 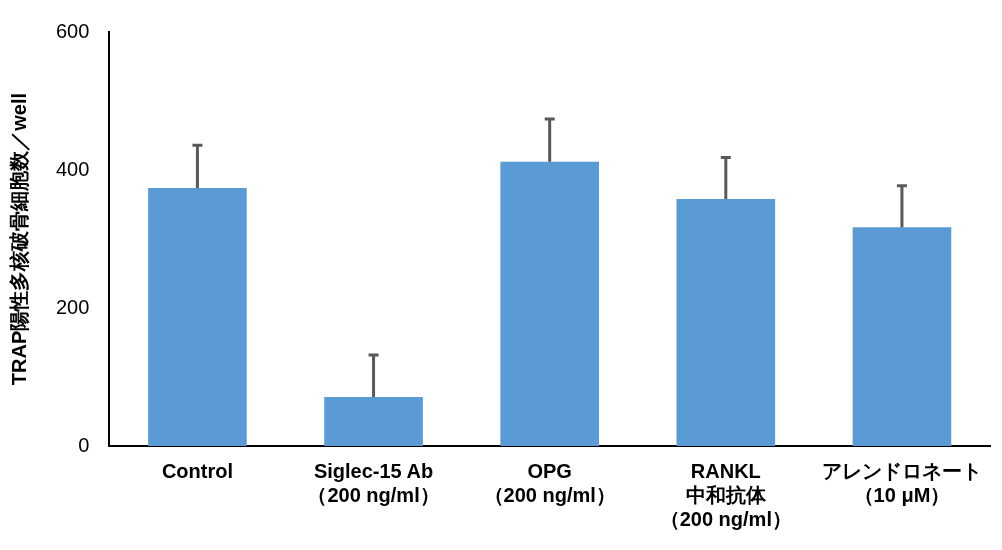 I want to click on x-tick-label: OPG（200 ng/ml）, so click(x=549, y=482).